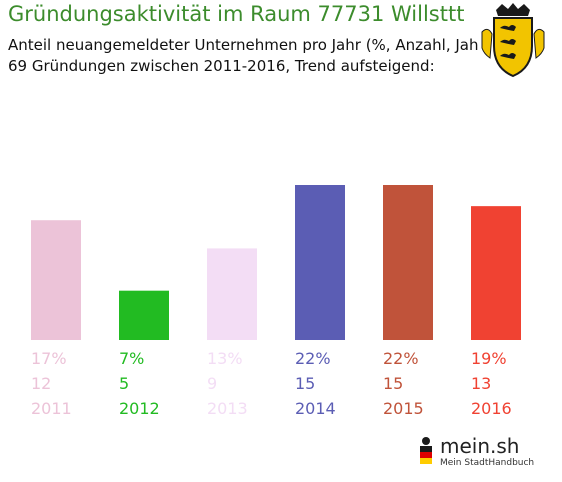  Describe the element at coordinates (426, 450) in the screenshot. I see `germany-flag-figure-icon` at that location.